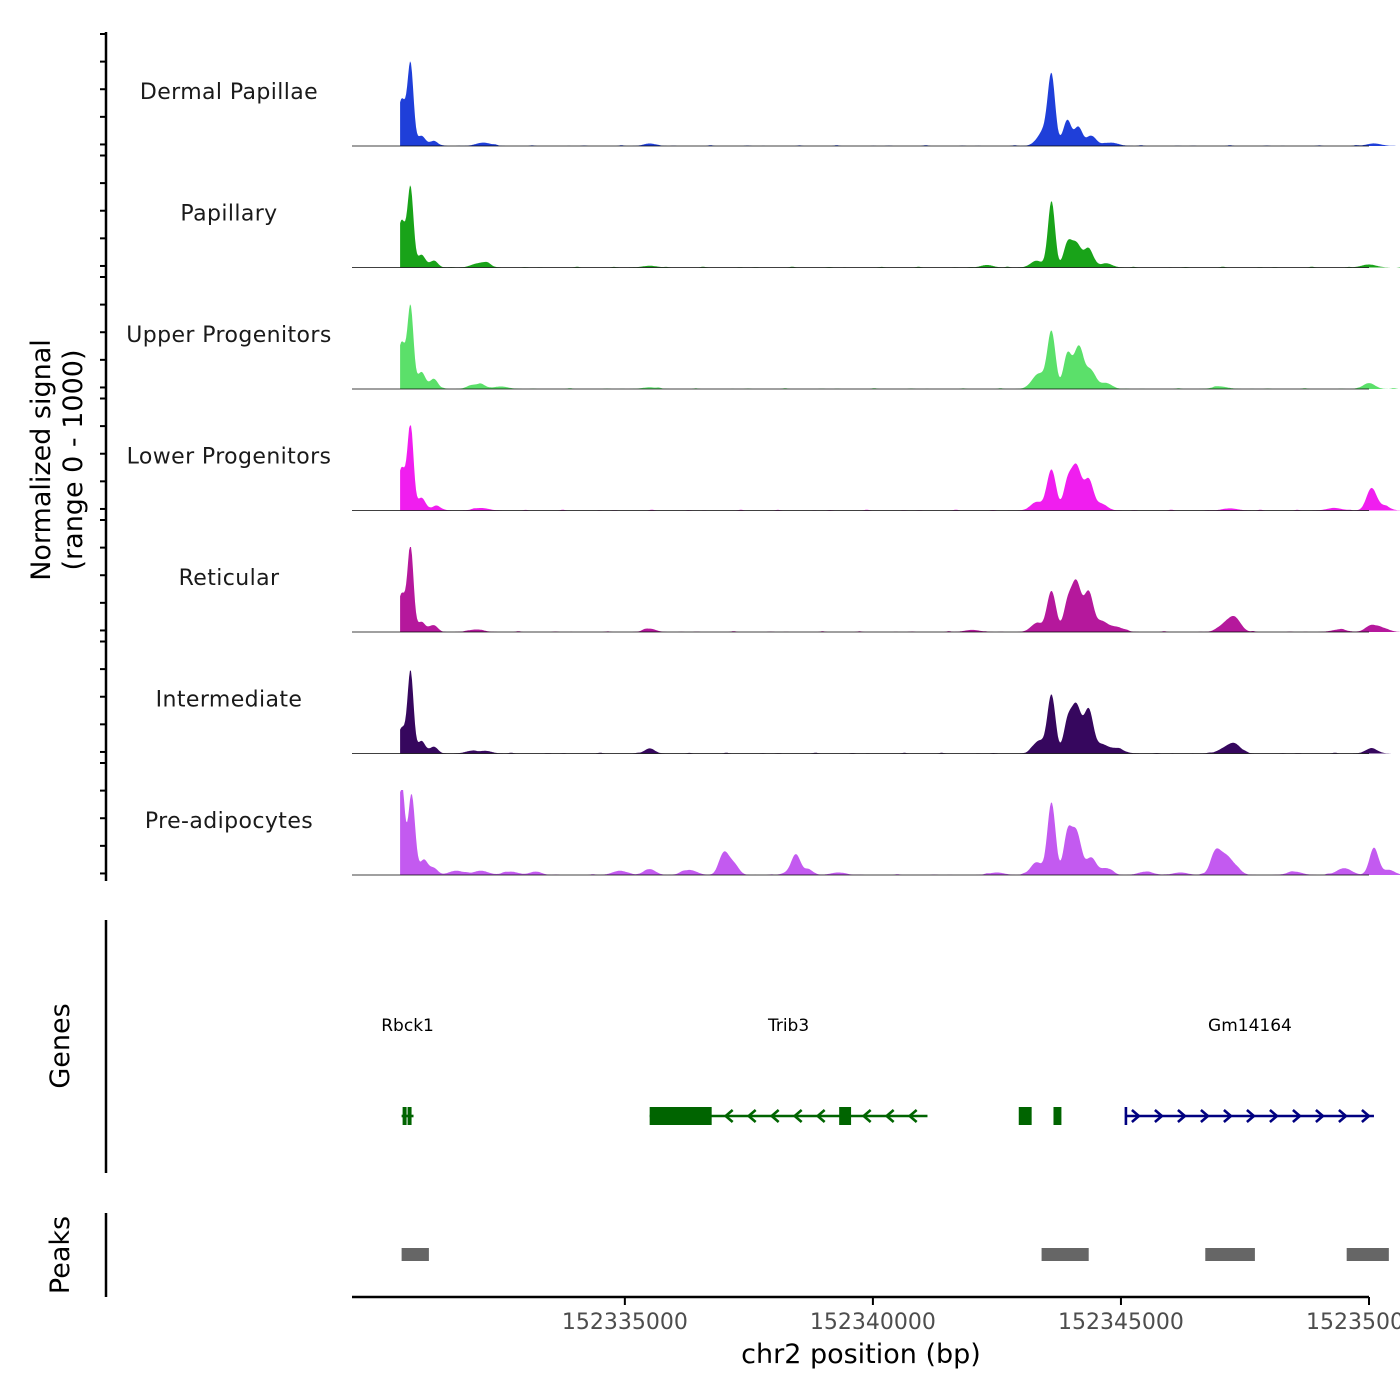  Describe the element at coordinates (41, 460) in the screenshot. I see `y-axis-label-line1: Normalized signal` at that location.